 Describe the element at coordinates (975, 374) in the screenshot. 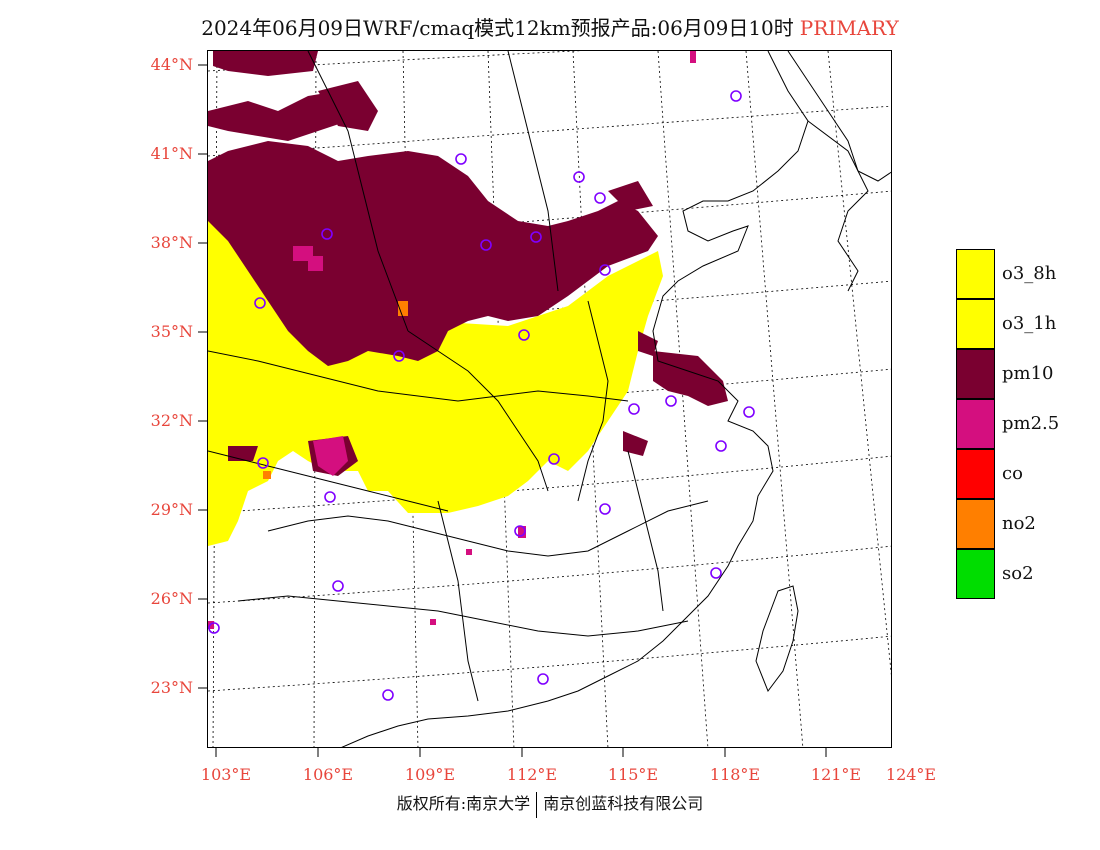

I see `legend-swatch-pm10` at that location.